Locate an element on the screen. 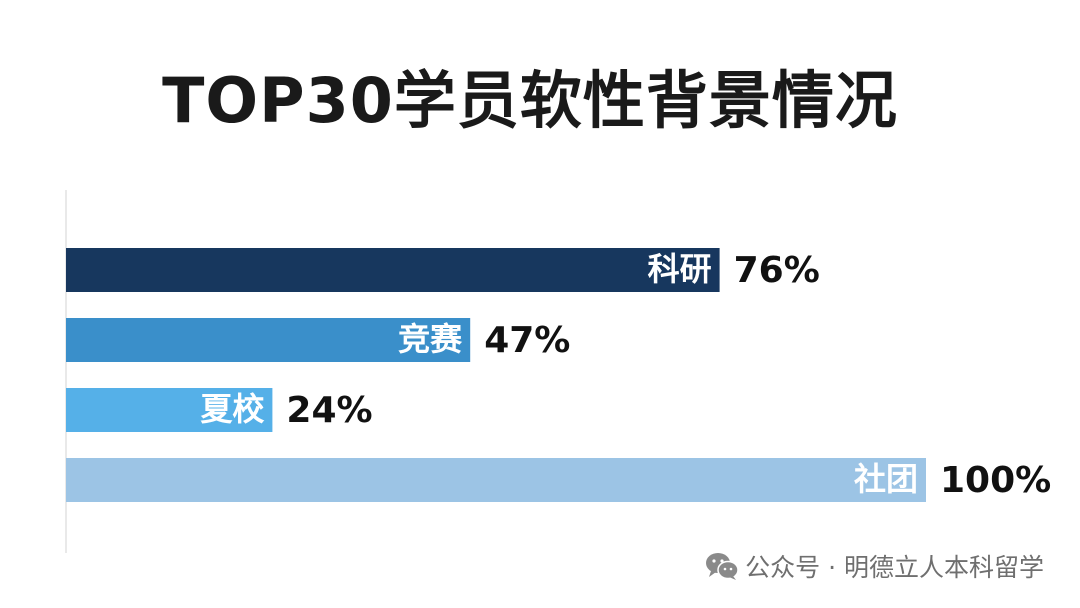 This screenshot has height=608, width=1080. value-label: 24% is located at coordinates (329, 410).